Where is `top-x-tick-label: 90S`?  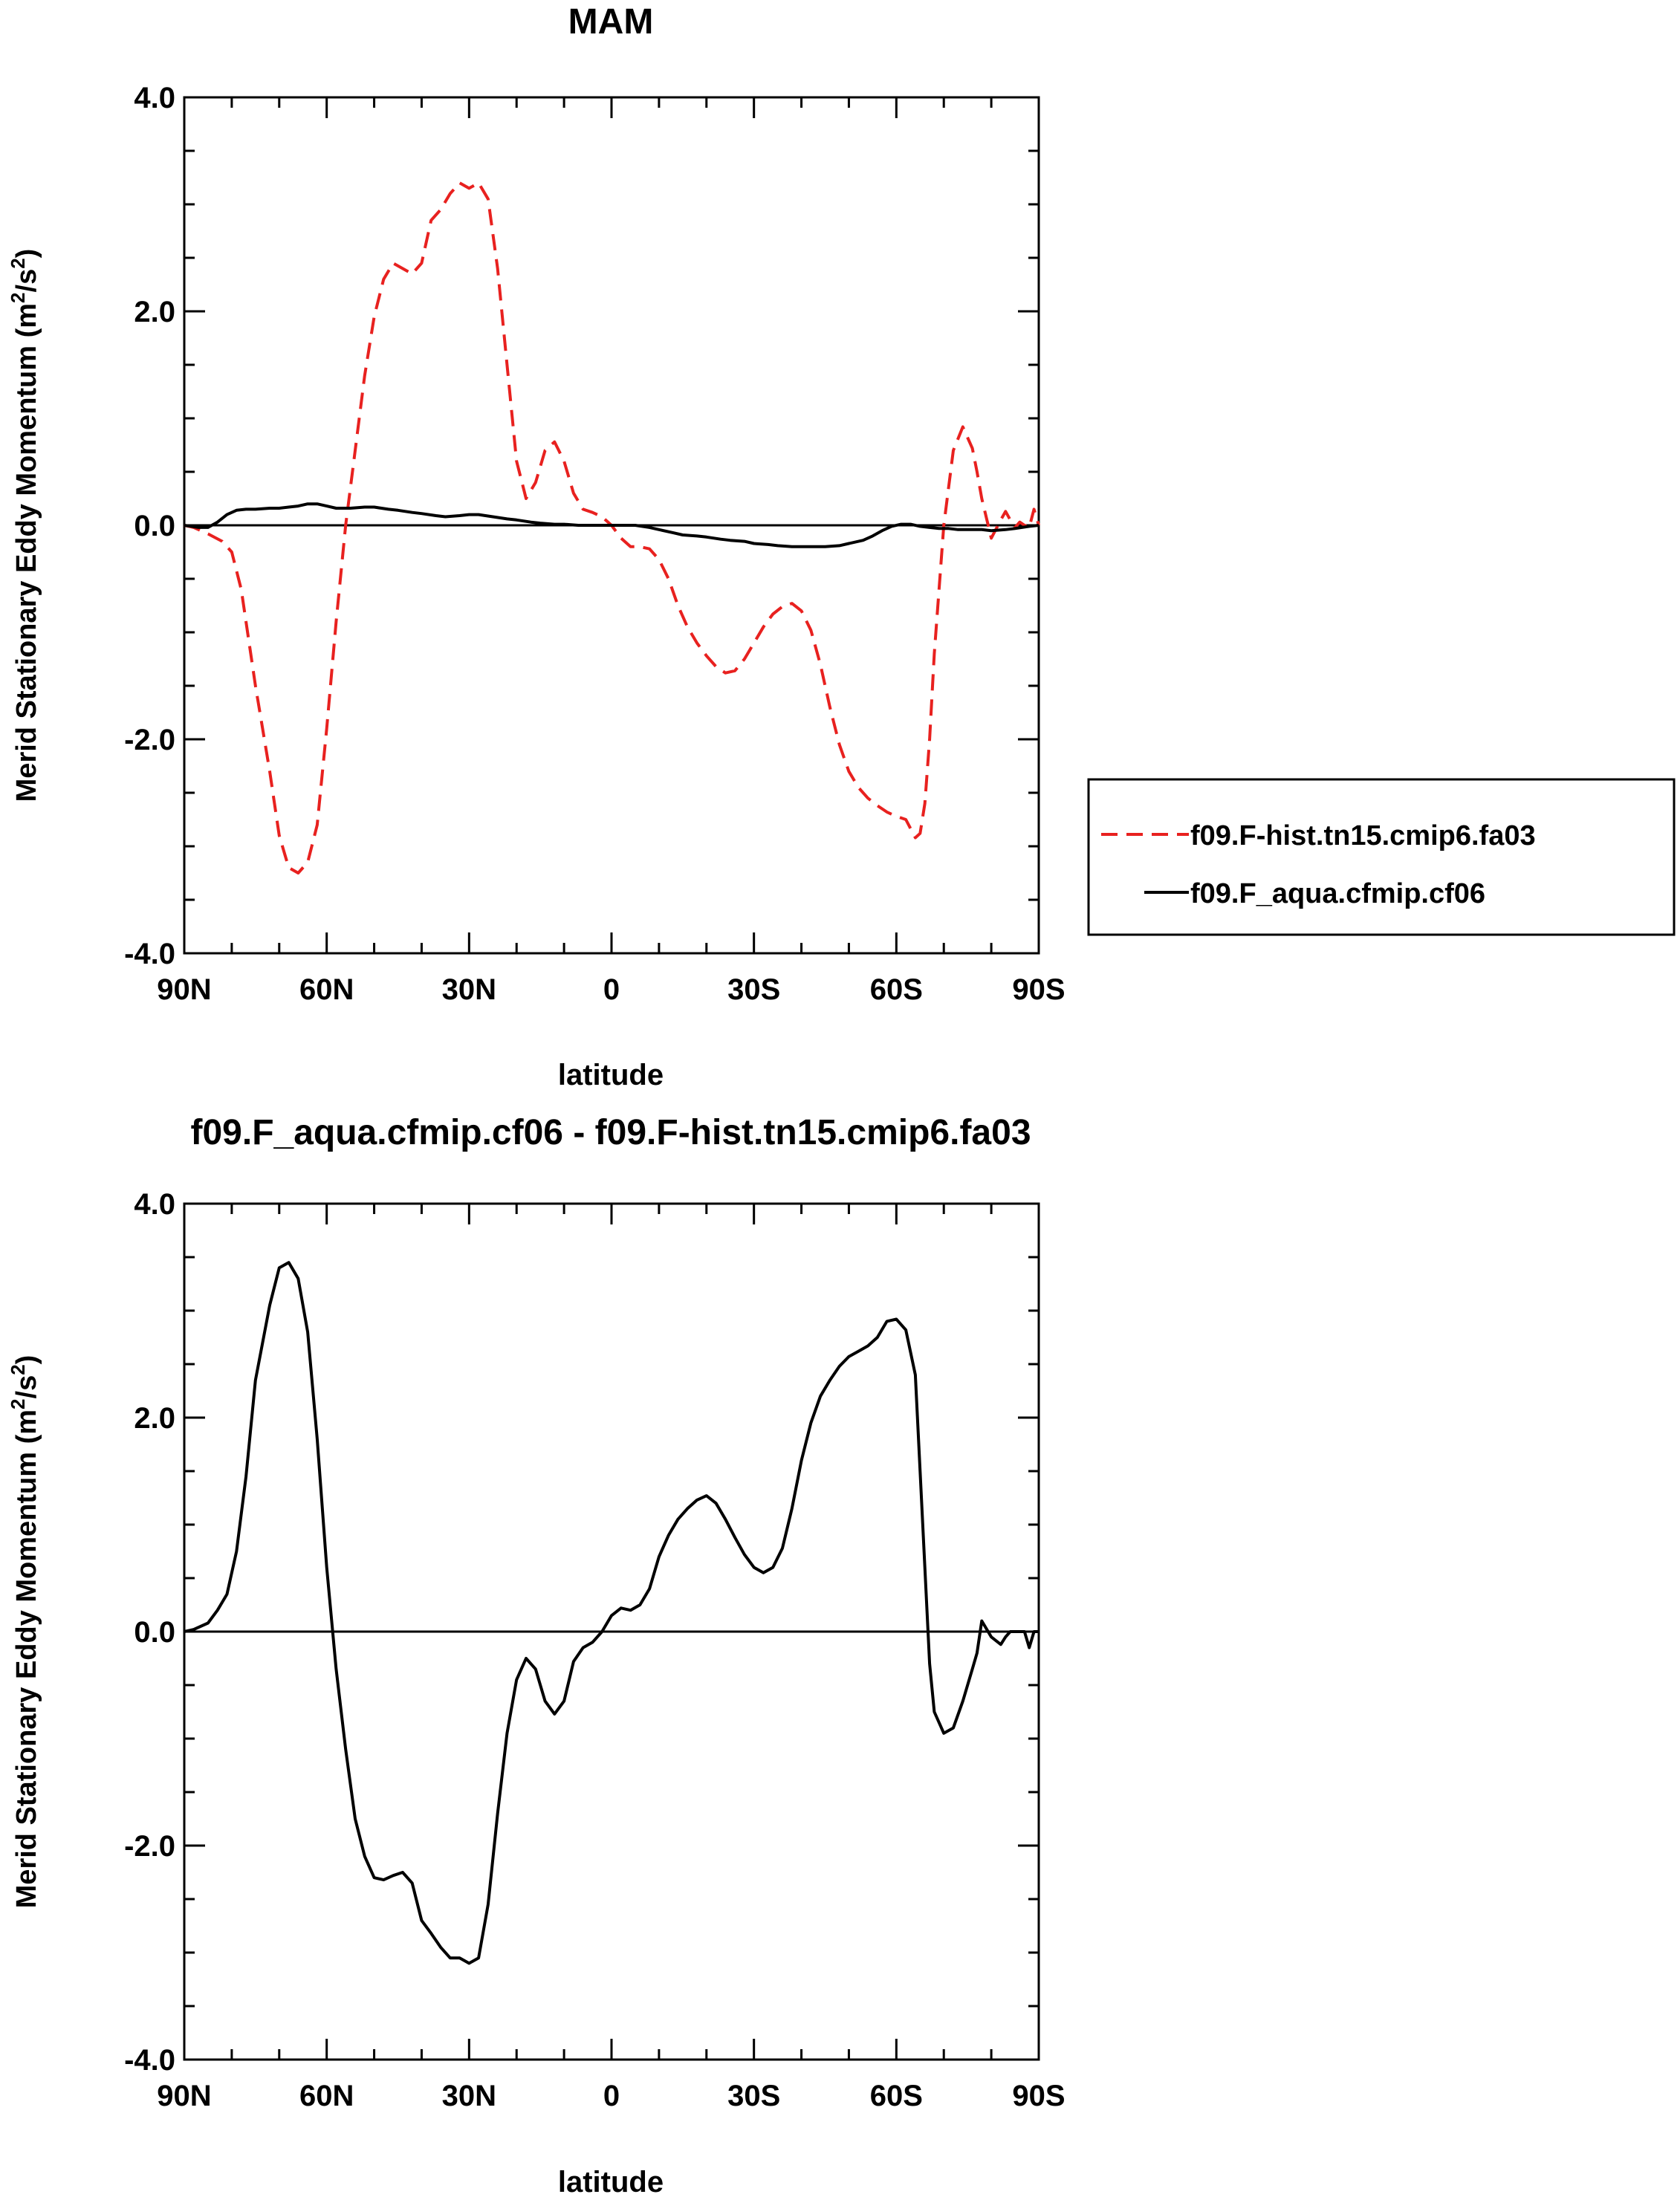
top-x-tick-label: 90S is located at coordinates (1039, 990).